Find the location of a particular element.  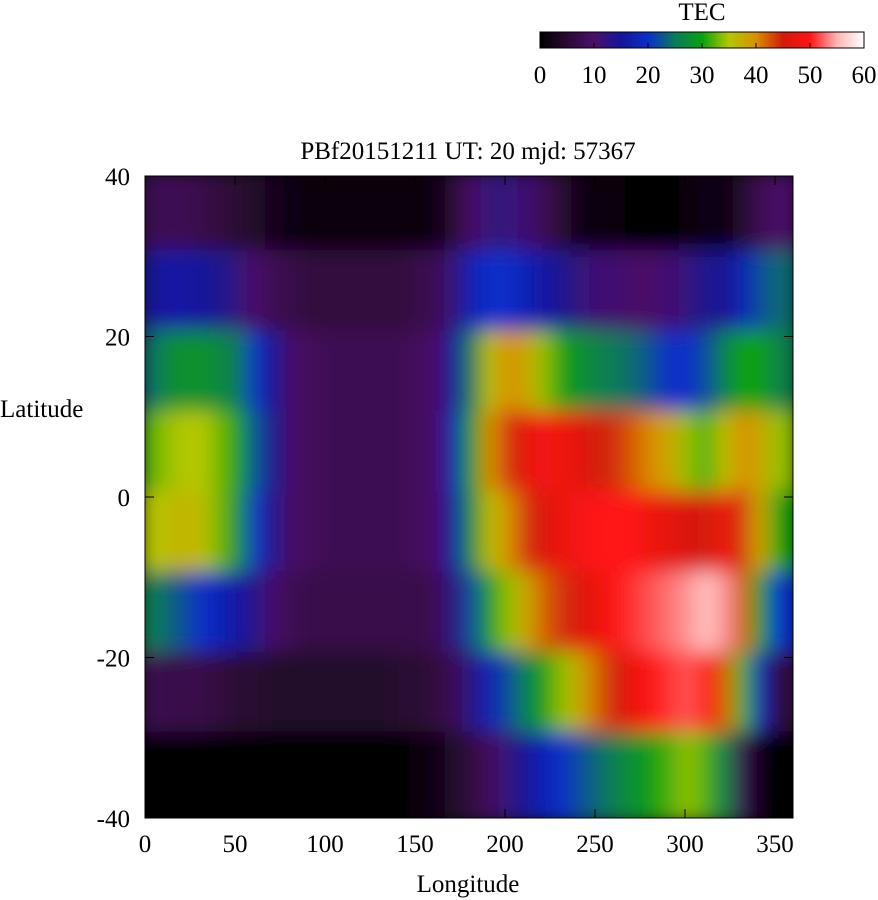

x-tick-label: 250 is located at coordinates (595, 844).